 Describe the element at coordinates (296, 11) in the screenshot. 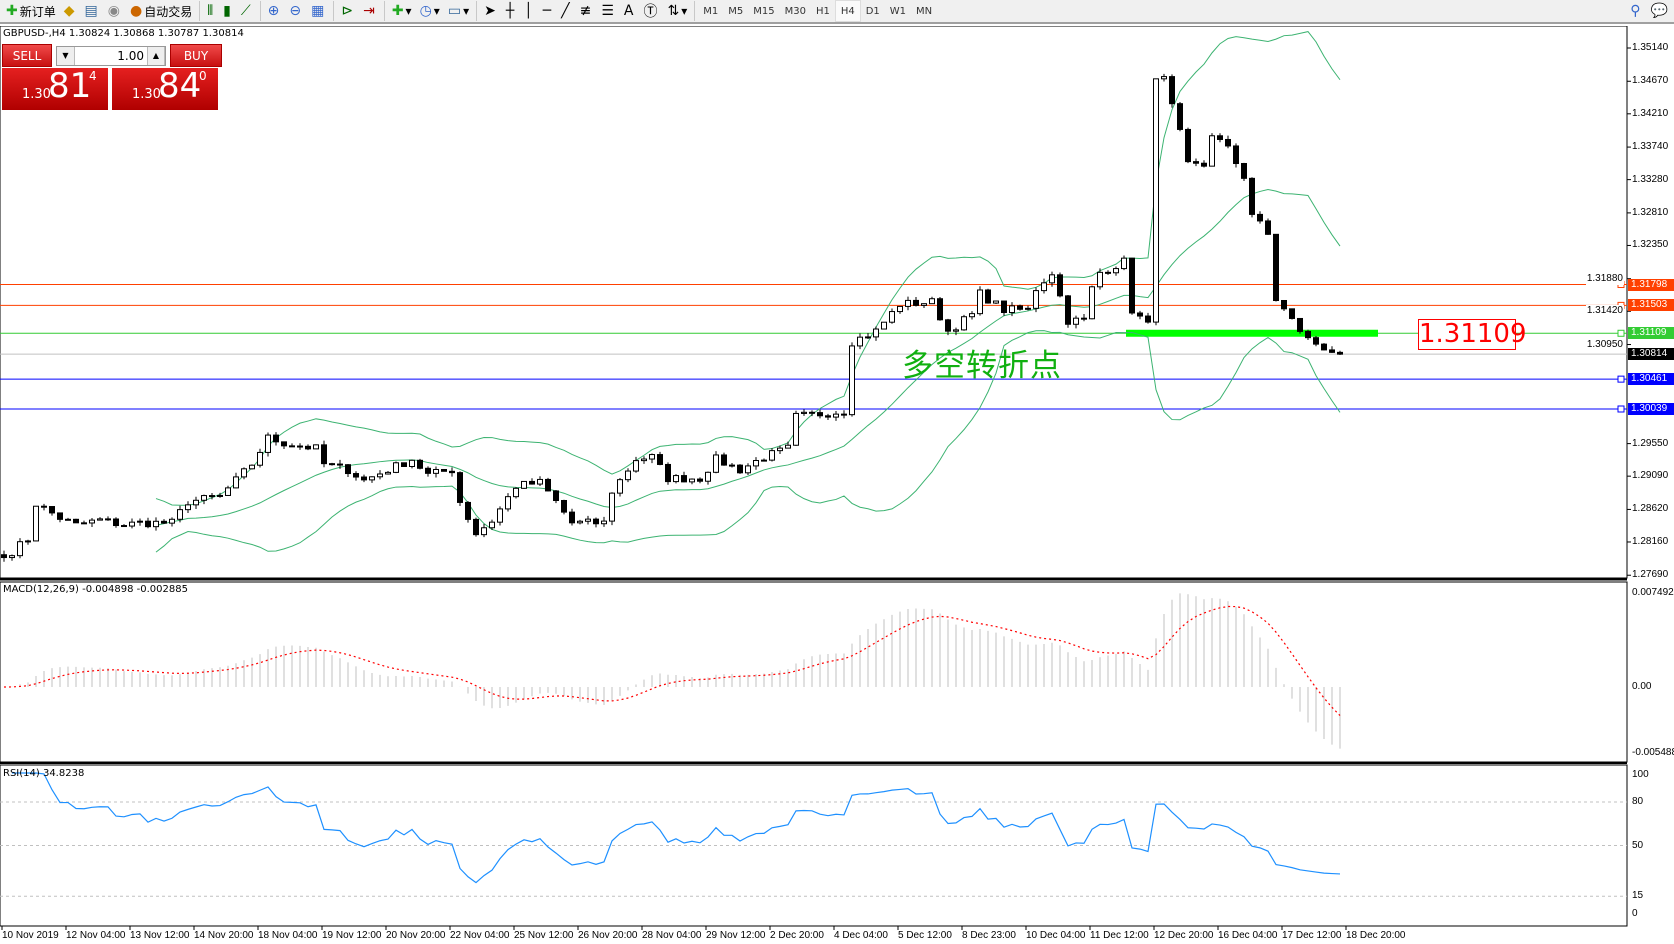

I see `zoom-out-button: ⊖` at that location.